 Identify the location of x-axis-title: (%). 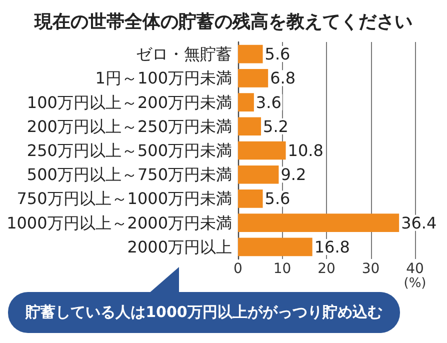
(415, 283).